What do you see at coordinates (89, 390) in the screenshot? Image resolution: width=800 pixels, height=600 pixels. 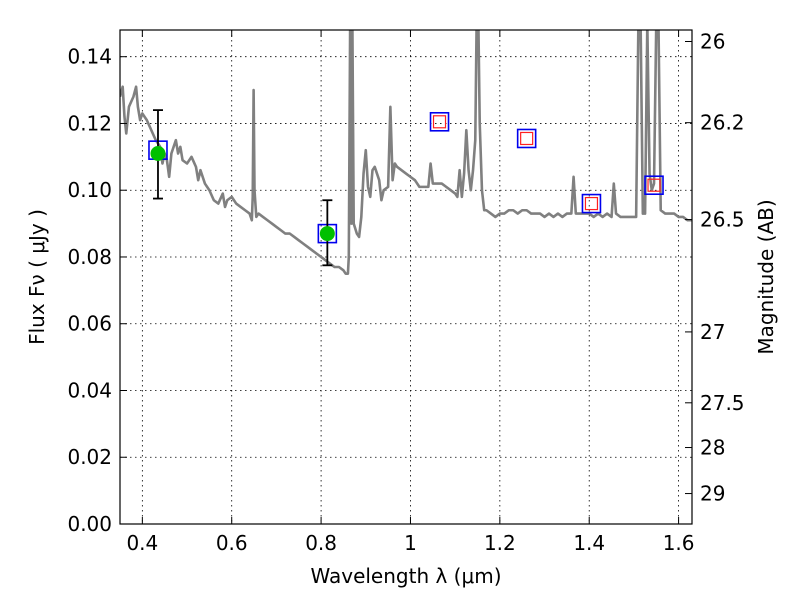 I see `y-tick-label: 0.04` at bounding box center [89, 390].